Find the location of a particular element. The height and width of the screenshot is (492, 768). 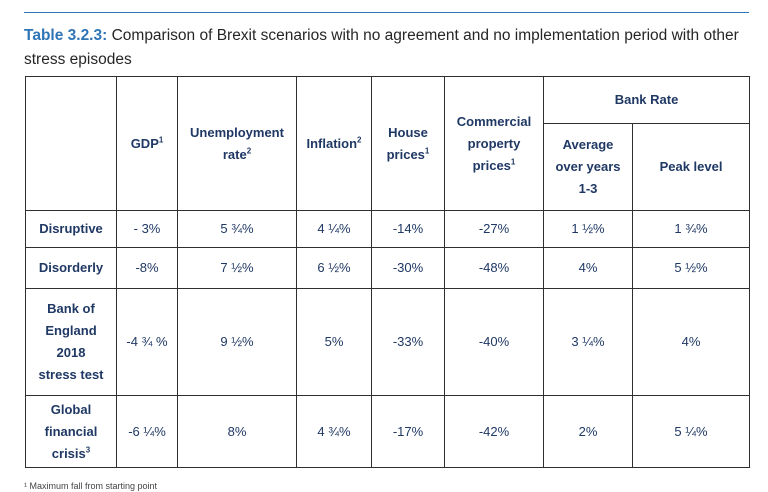

cell-unemployment: 8% is located at coordinates (237, 431).